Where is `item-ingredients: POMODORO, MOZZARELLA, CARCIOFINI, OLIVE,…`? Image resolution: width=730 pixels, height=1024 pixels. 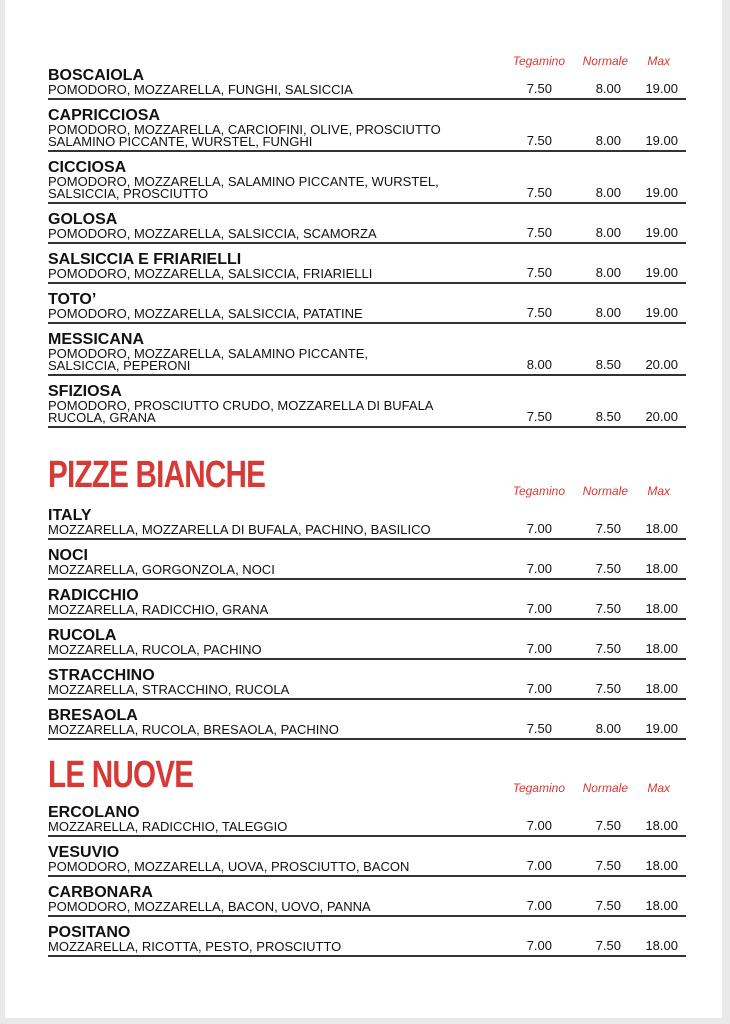
item-ingredients: POMODORO, MOZZARELLA, CARCIOFINI, OLIVE,… is located at coordinates (244, 135).